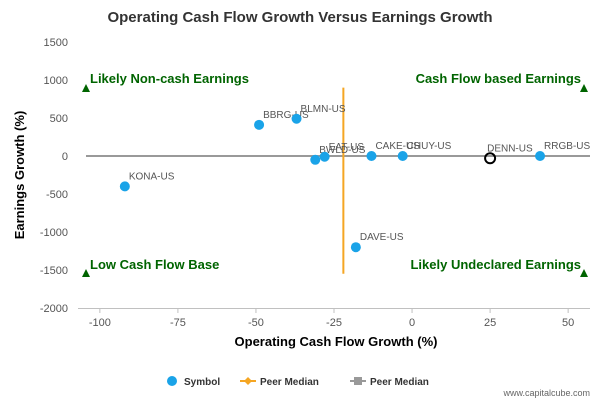 The height and width of the screenshot is (400, 600). I want to click on y-axis-ticks: -2000 -1500 -1000 -500 0 500 1000 1500, so click(54, 176).